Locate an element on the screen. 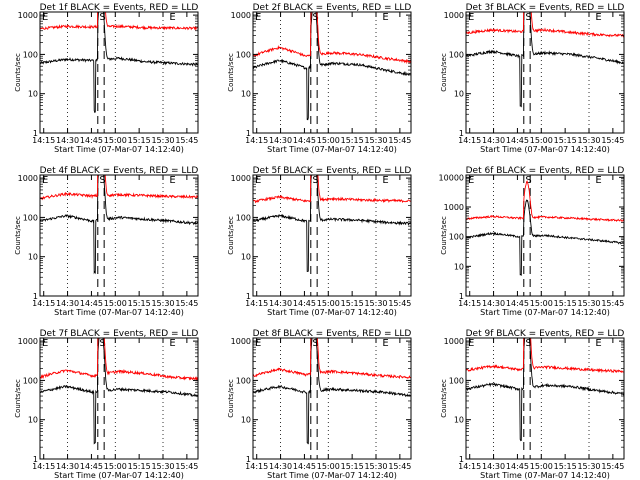  panel-title: Det 4f BLACK = Events, RED = LLD is located at coordinates (119, 171).